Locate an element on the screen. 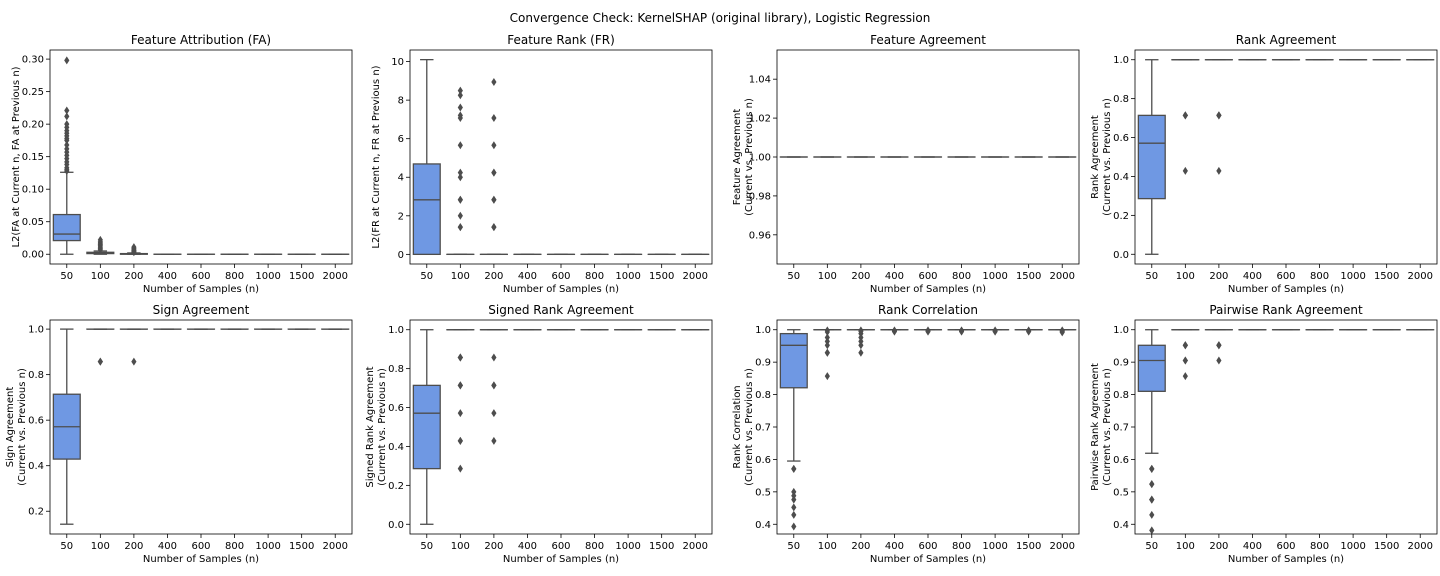  y-tick-label: 1.00 is located at coordinates (760, 158).